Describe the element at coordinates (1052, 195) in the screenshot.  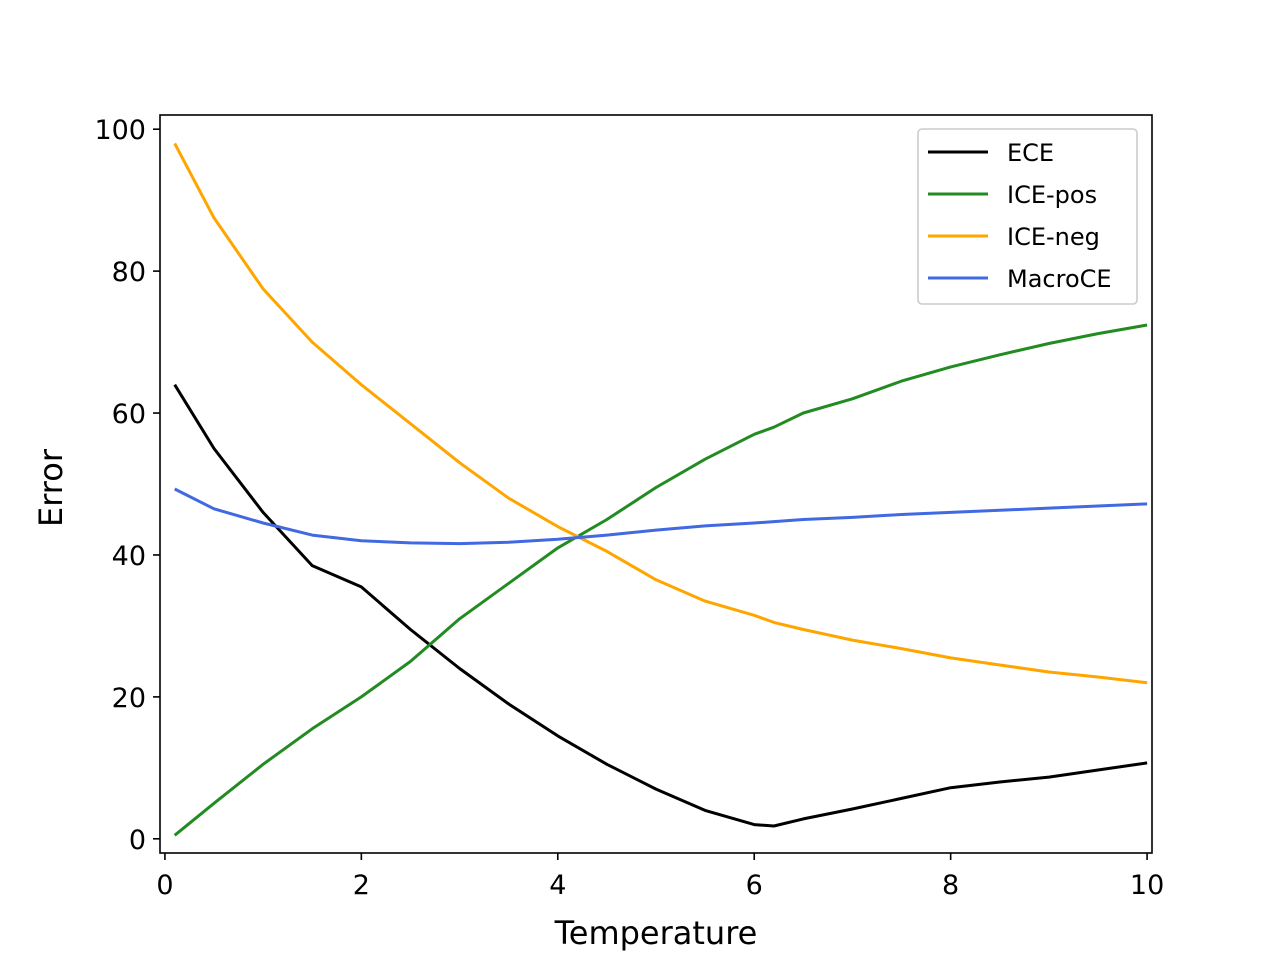
I see `legend-label-ice-pos: ICE-pos` at that location.